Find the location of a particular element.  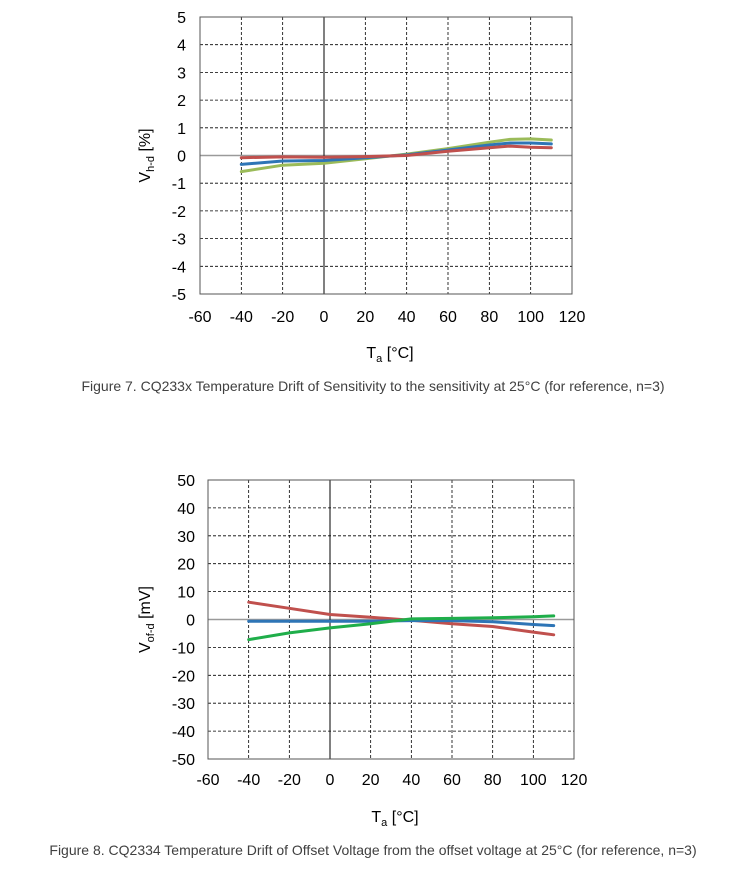

y-tick-label: 2 is located at coordinates (181, 101).